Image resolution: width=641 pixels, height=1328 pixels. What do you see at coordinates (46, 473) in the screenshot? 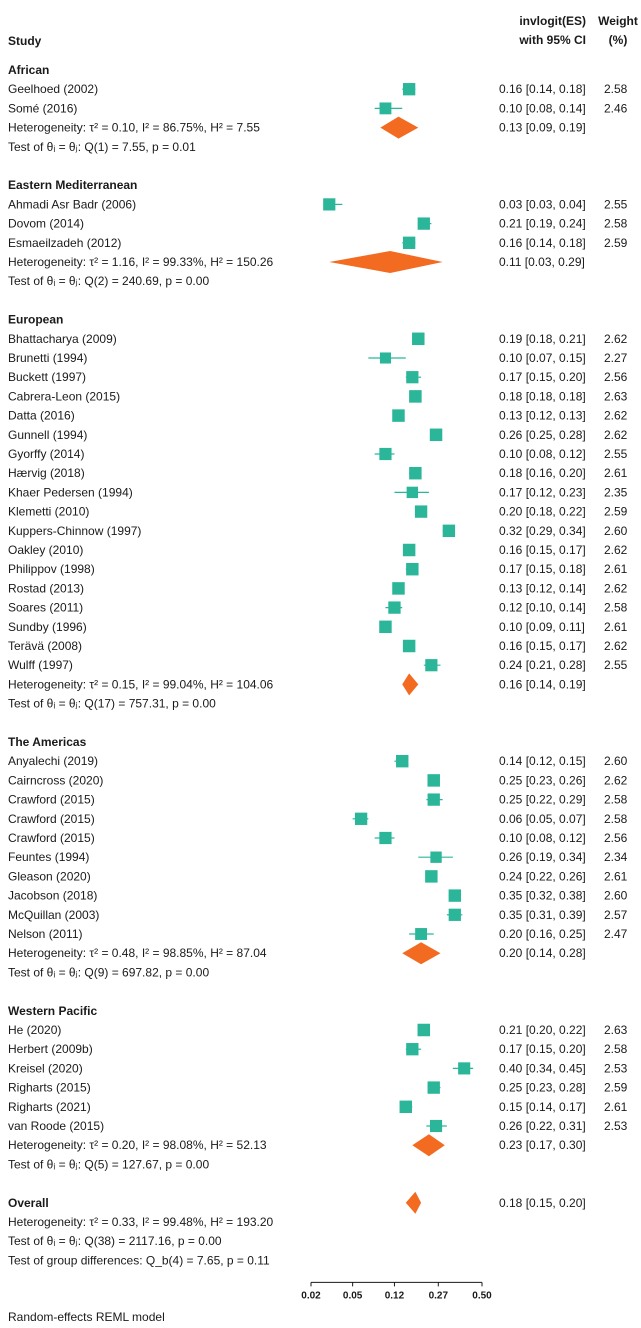
I see `study-label: Hærvig (2018)` at bounding box center [46, 473].